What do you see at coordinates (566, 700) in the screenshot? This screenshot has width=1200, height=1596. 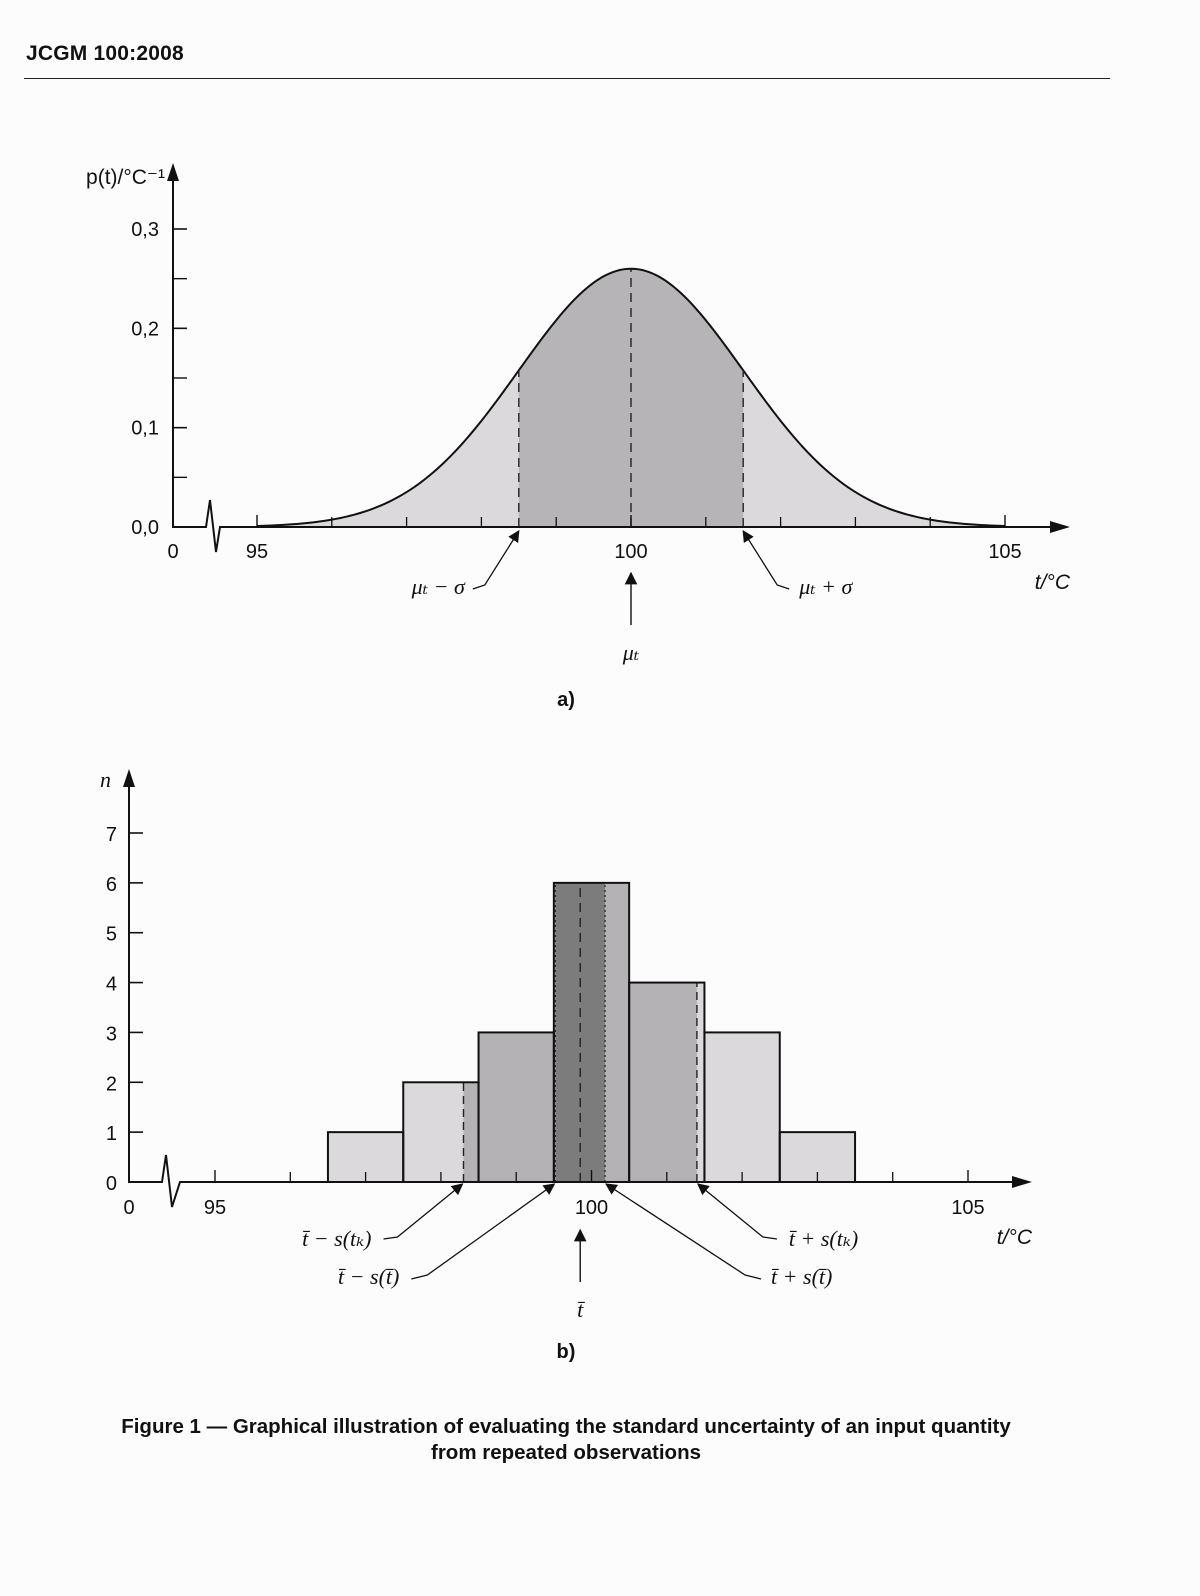 I see `panel-a-label: a)` at bounding box center [566, 700].